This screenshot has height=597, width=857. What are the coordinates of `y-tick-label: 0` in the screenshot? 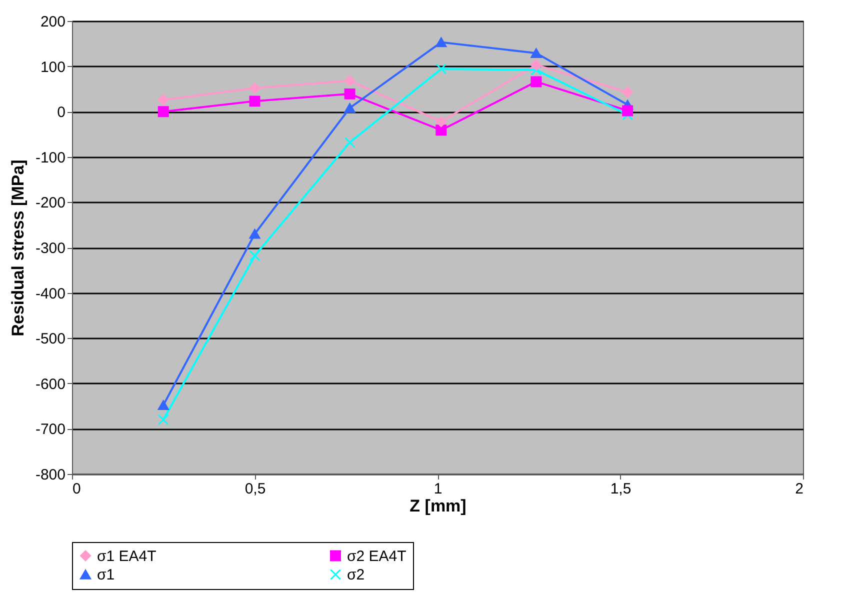 It's located at (61, 113).